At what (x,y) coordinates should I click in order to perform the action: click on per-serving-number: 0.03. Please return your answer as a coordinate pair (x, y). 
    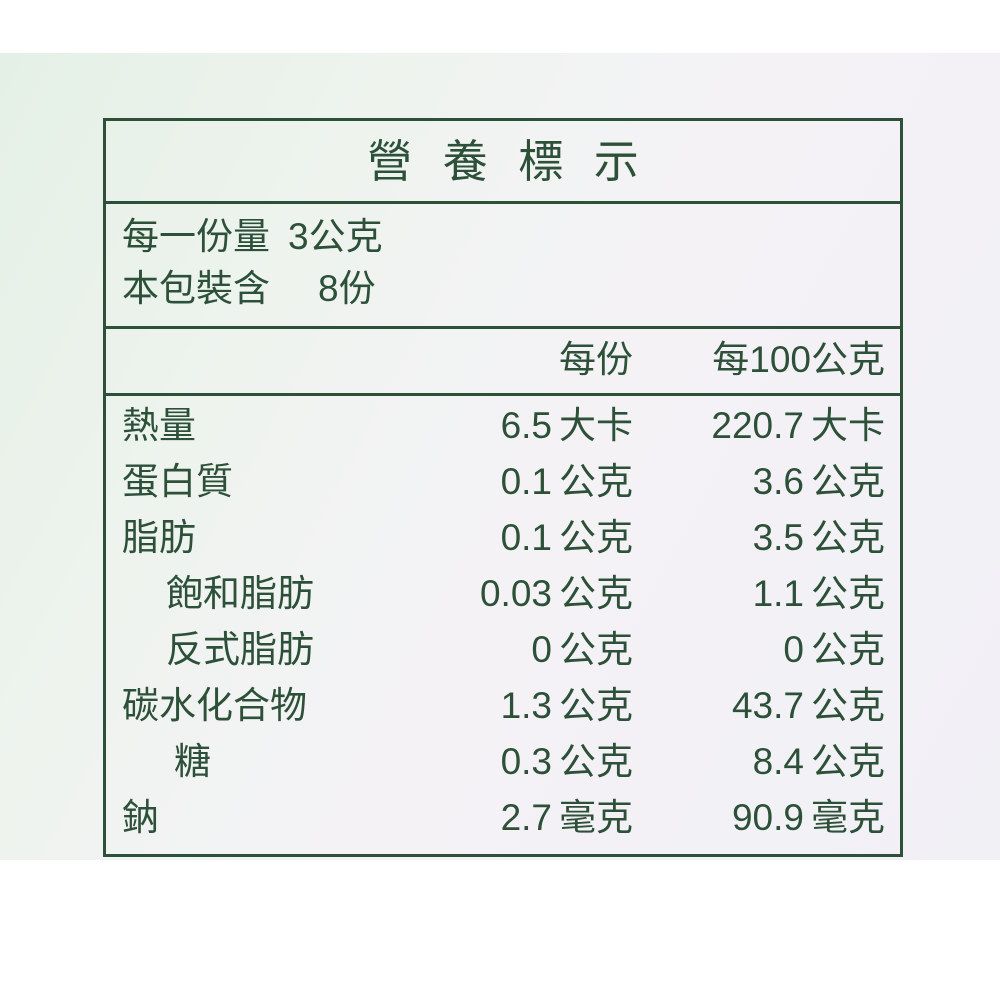
    Looking at the image, I should click on (515, 593).